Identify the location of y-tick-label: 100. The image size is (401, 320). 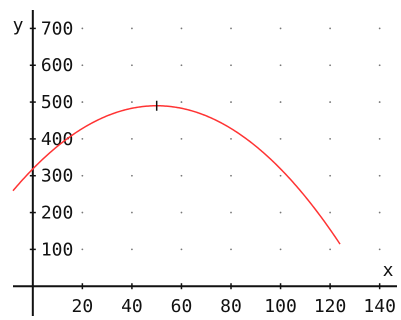
(57, 249).